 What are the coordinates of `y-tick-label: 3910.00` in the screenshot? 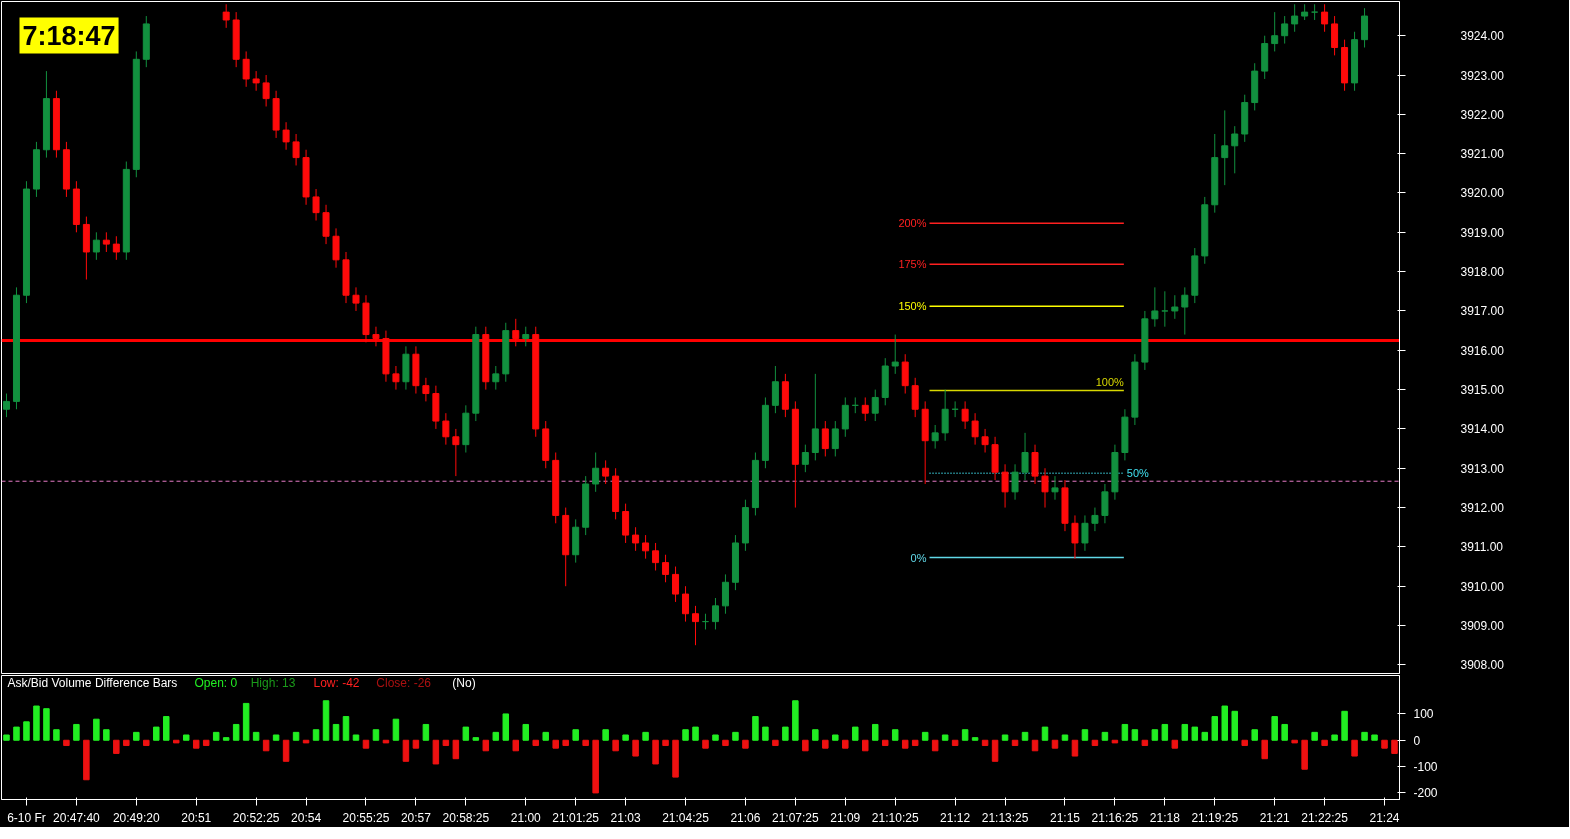 It's located at (1482, 586).